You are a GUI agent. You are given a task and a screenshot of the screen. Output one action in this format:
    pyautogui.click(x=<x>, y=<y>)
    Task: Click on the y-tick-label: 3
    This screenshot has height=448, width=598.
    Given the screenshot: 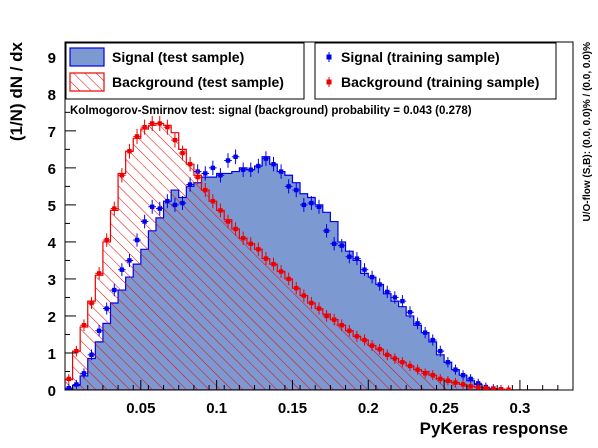 What is the action you would take?
    pyautogui.click(x=52, y=280)
    